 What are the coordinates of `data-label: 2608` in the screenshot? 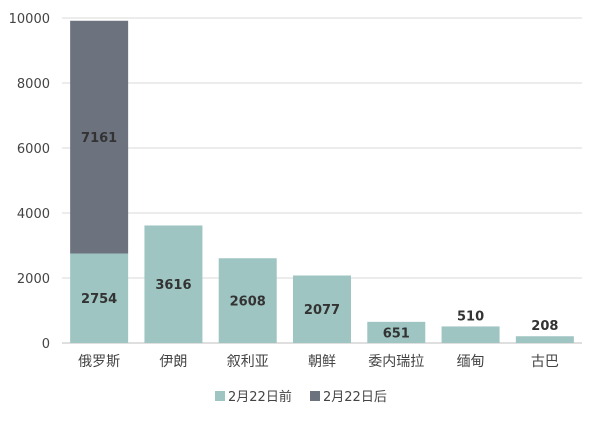 It's located at (248, 302).